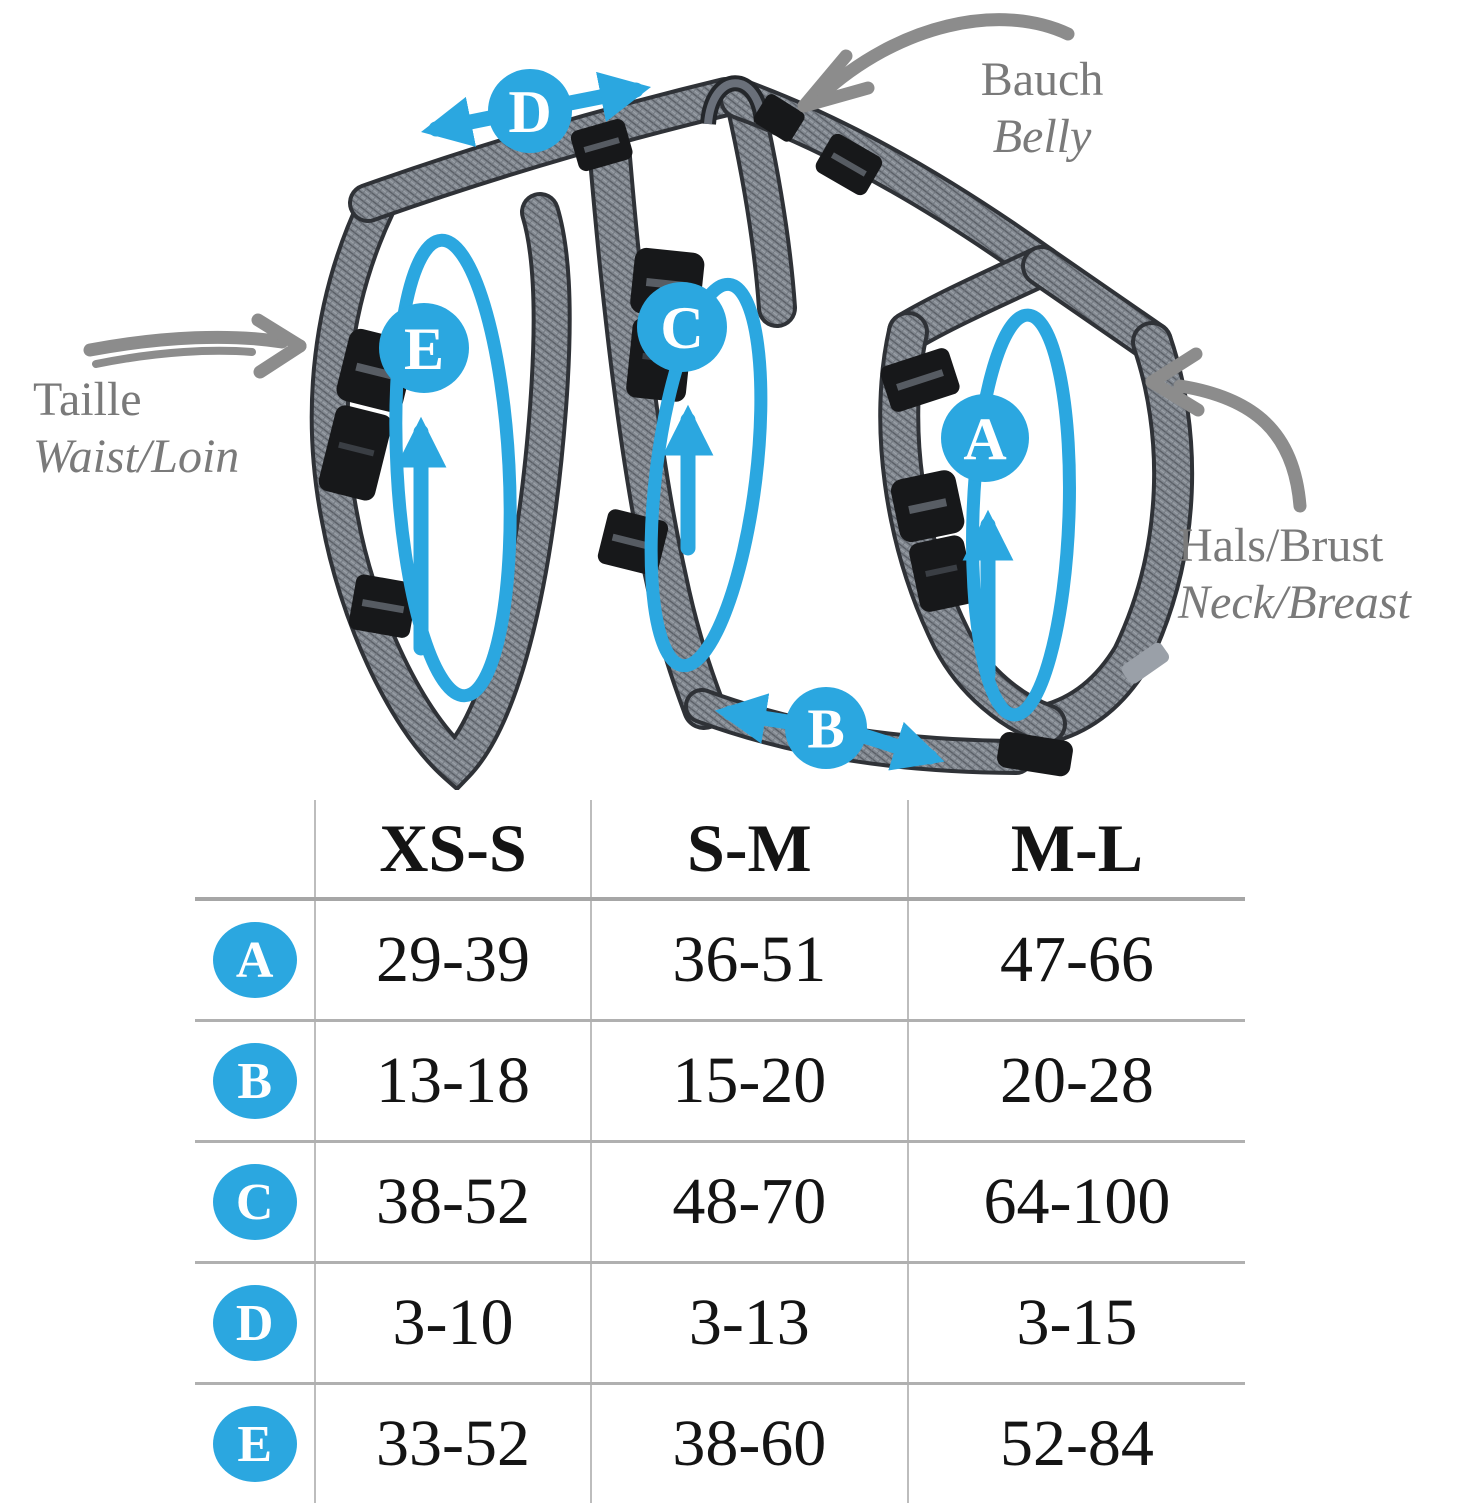 This screenshot has width=1460, height=1503. I want to click on waist-arrow-icon, so click(195, 346).